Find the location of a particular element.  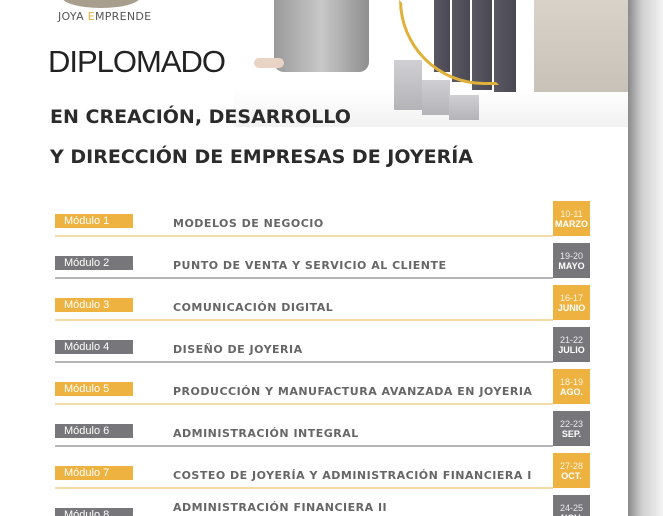

headline-line-1: EN CREACIÓN, DESARROLLO is located at coordinates (200, 117).